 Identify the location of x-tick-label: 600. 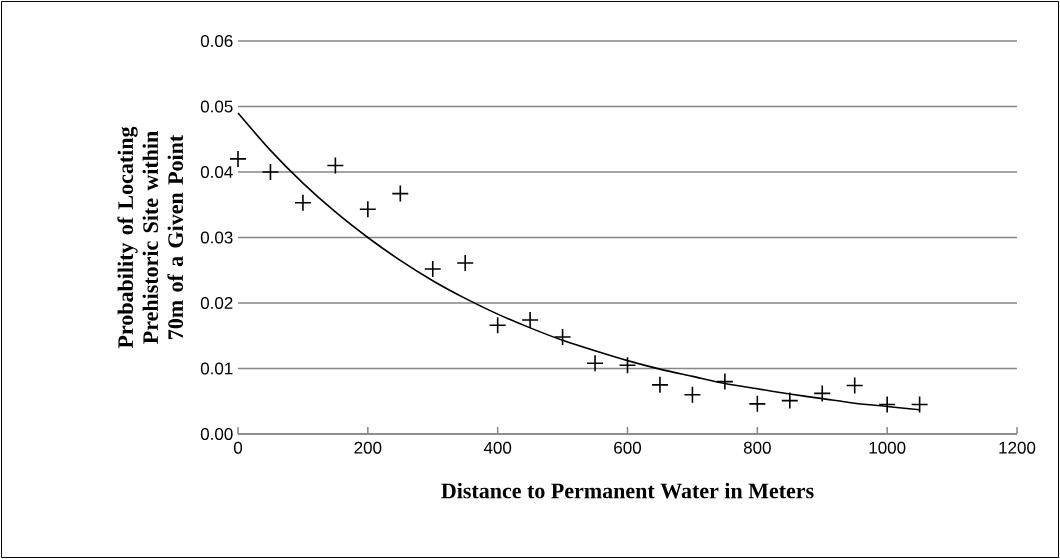
(628, 447).